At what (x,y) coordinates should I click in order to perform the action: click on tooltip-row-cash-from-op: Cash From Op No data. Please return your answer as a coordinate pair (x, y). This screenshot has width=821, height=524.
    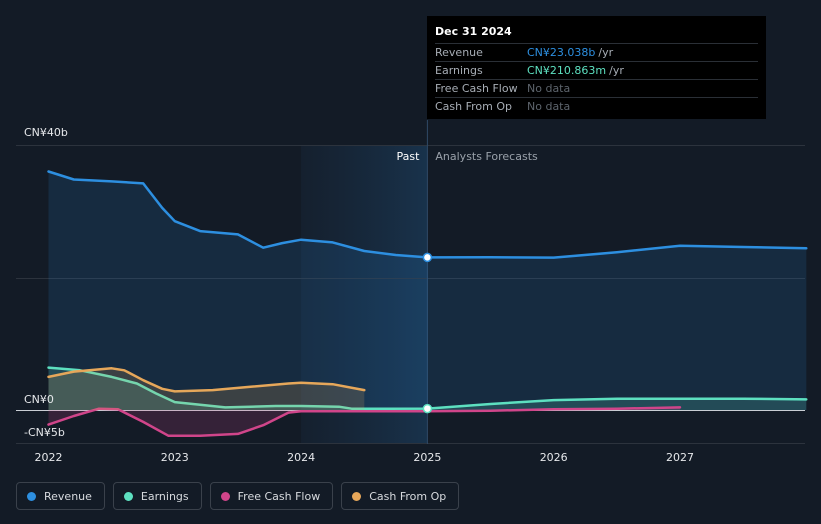
    Looking at the image, I should click on (596, 106).